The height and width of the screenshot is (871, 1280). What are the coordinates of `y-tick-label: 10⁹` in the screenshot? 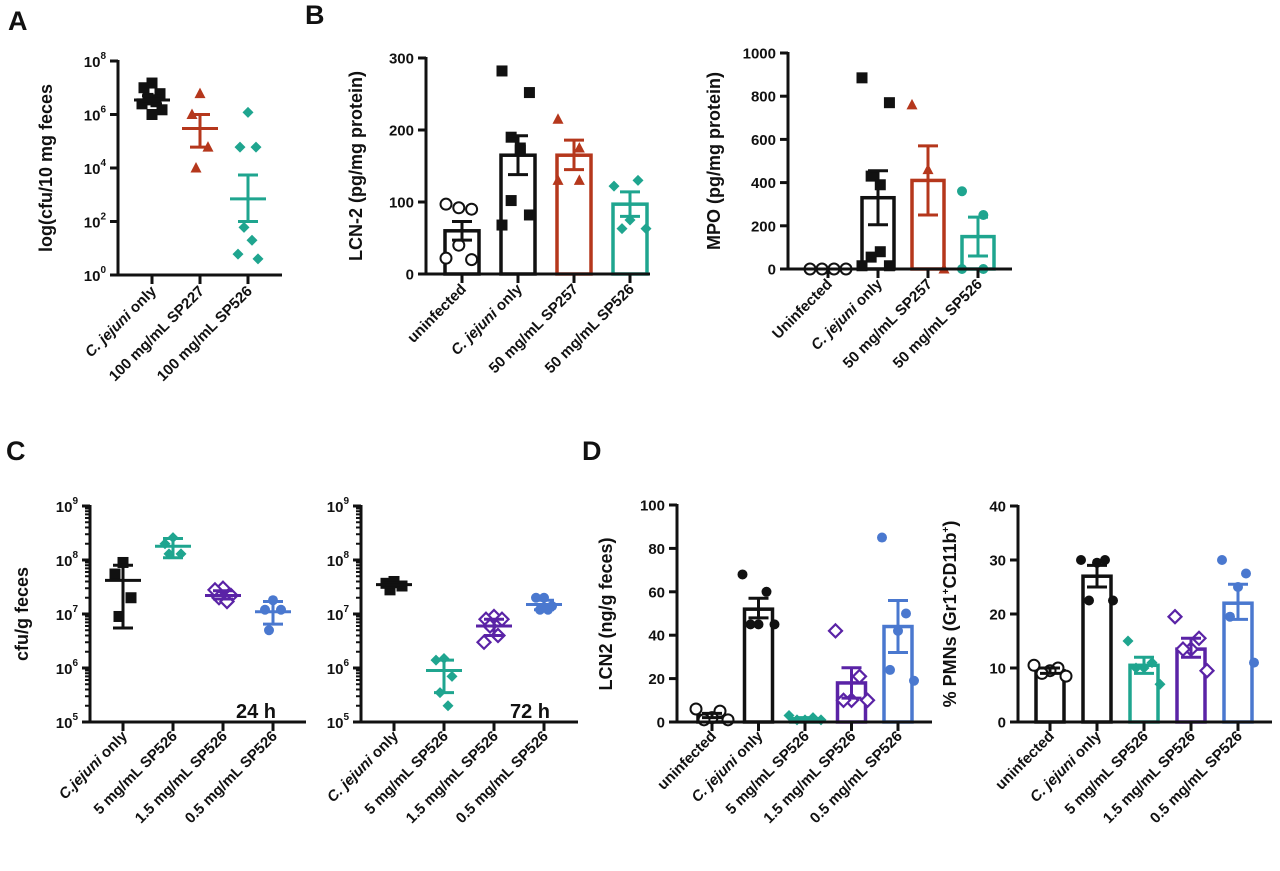 It's located at (67, 506).